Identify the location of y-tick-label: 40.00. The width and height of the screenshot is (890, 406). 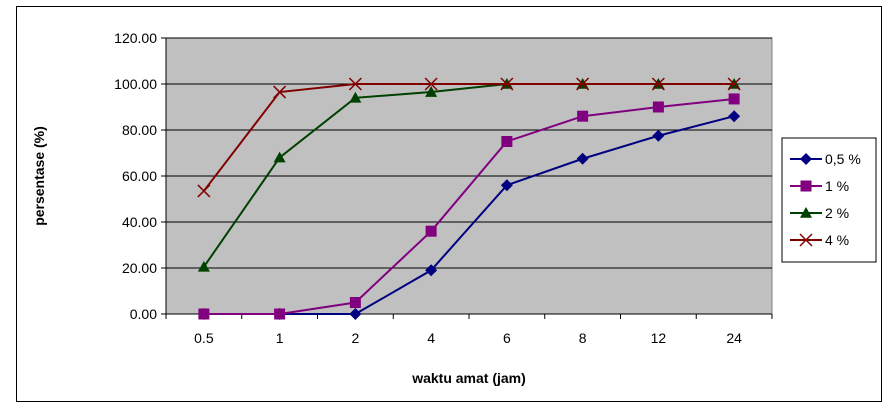
(139, 222).